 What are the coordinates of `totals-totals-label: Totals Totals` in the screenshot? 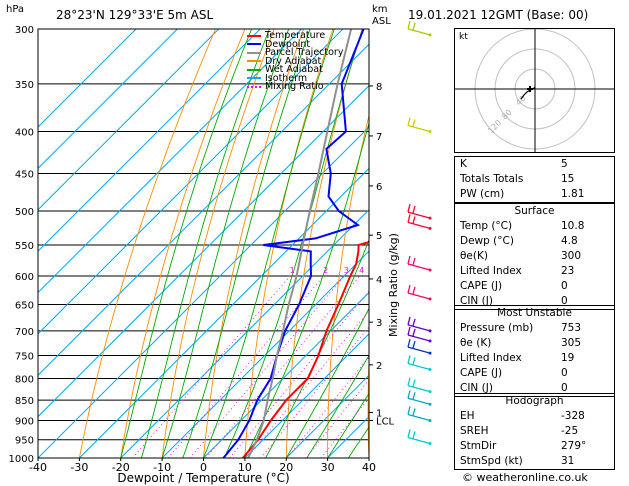 It's located at (492, 179).